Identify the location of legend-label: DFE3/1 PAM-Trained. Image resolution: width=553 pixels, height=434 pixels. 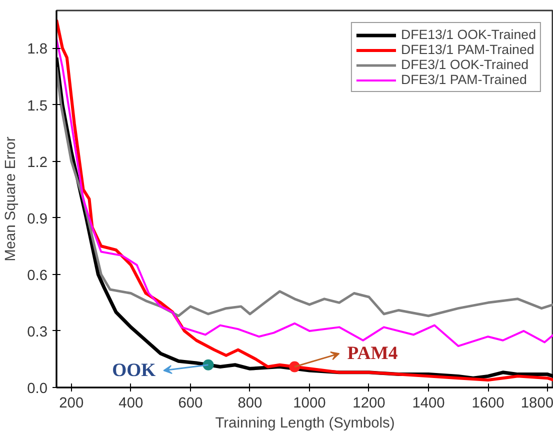
(463, 79).